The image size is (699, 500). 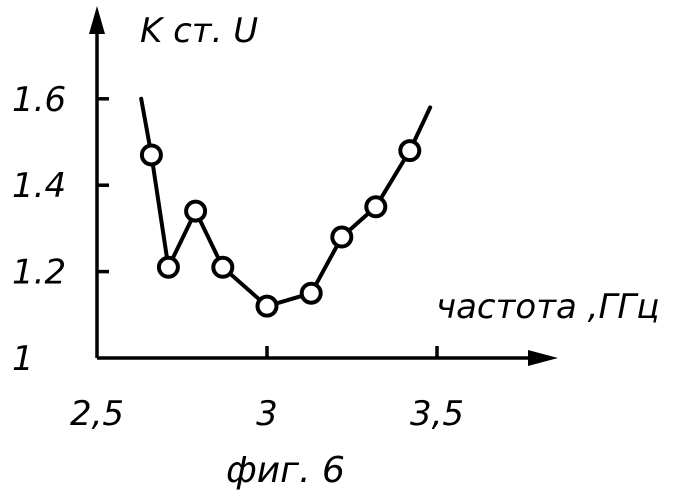 What do you see at coordinates (39, 186) in the screenshot?
I see `y-tick-label: 1.4` at bounding box center [39, 186].